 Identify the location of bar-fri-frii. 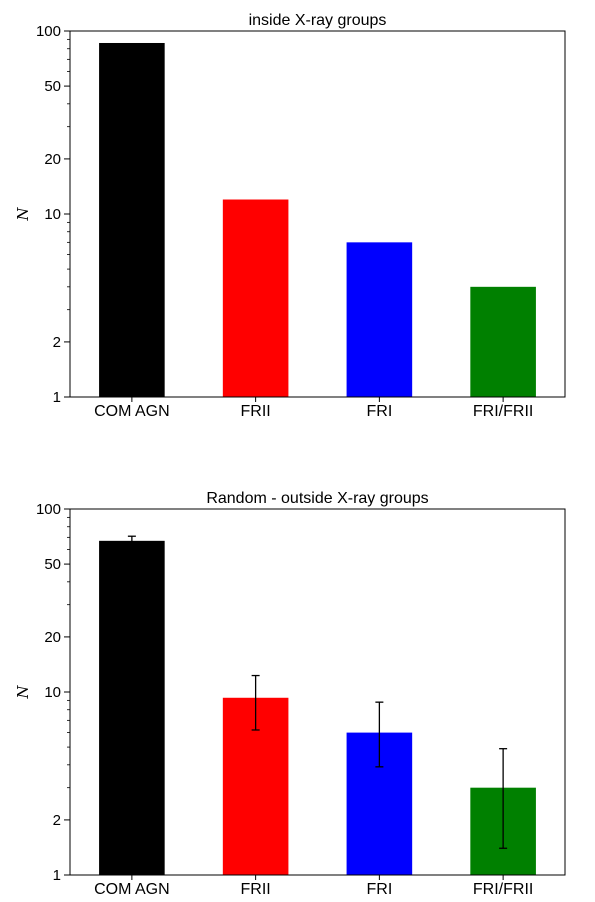
(503, 341).